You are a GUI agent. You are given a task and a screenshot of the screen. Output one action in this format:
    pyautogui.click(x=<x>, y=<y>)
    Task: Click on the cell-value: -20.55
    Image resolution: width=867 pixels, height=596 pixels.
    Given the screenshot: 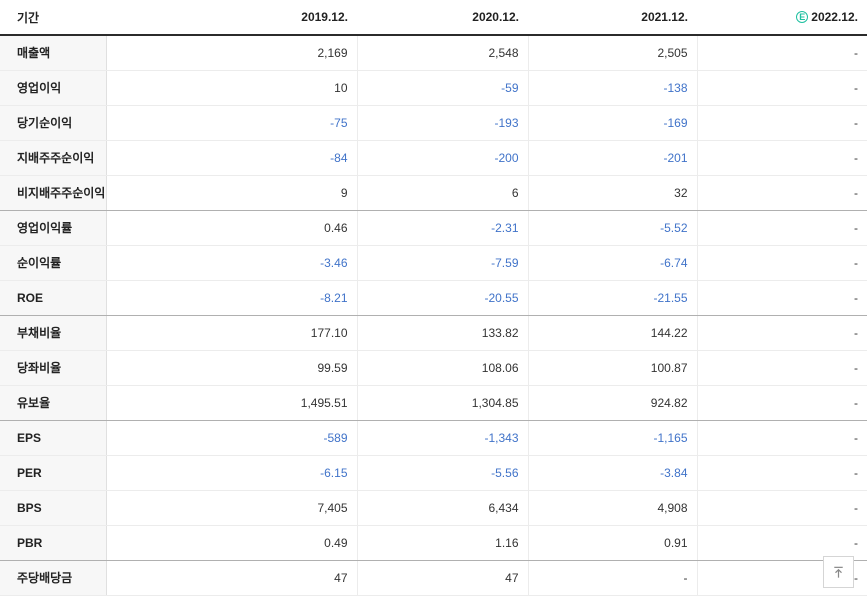 What is the action you would take?
    pyautogui.click(x=442, y=298)
    